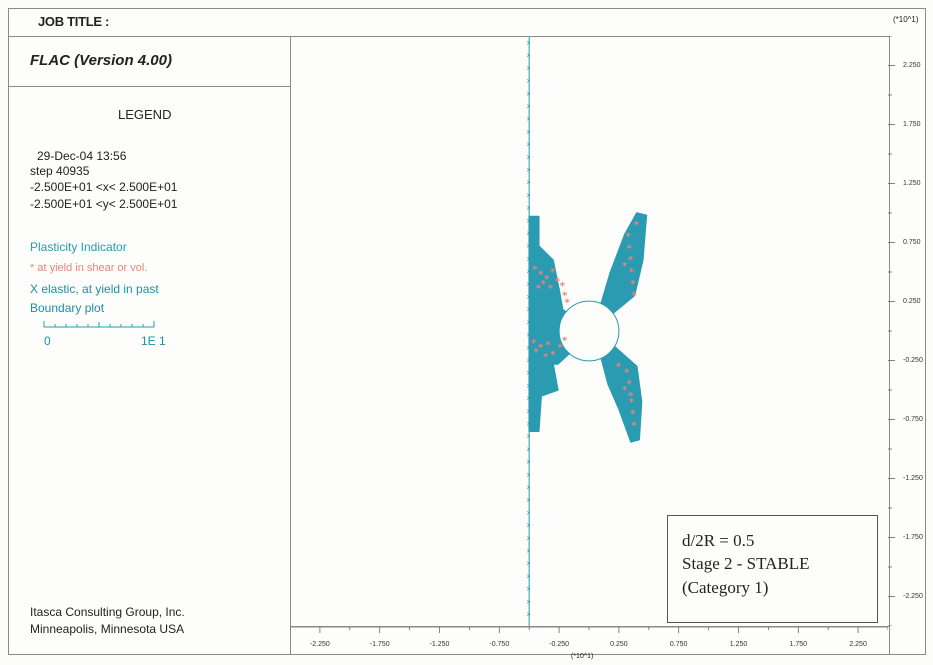 This screenshot has height=665, width=933. Describe the element at coordinates (449, 23) in the screenshot. I see `title-bar` at that location.